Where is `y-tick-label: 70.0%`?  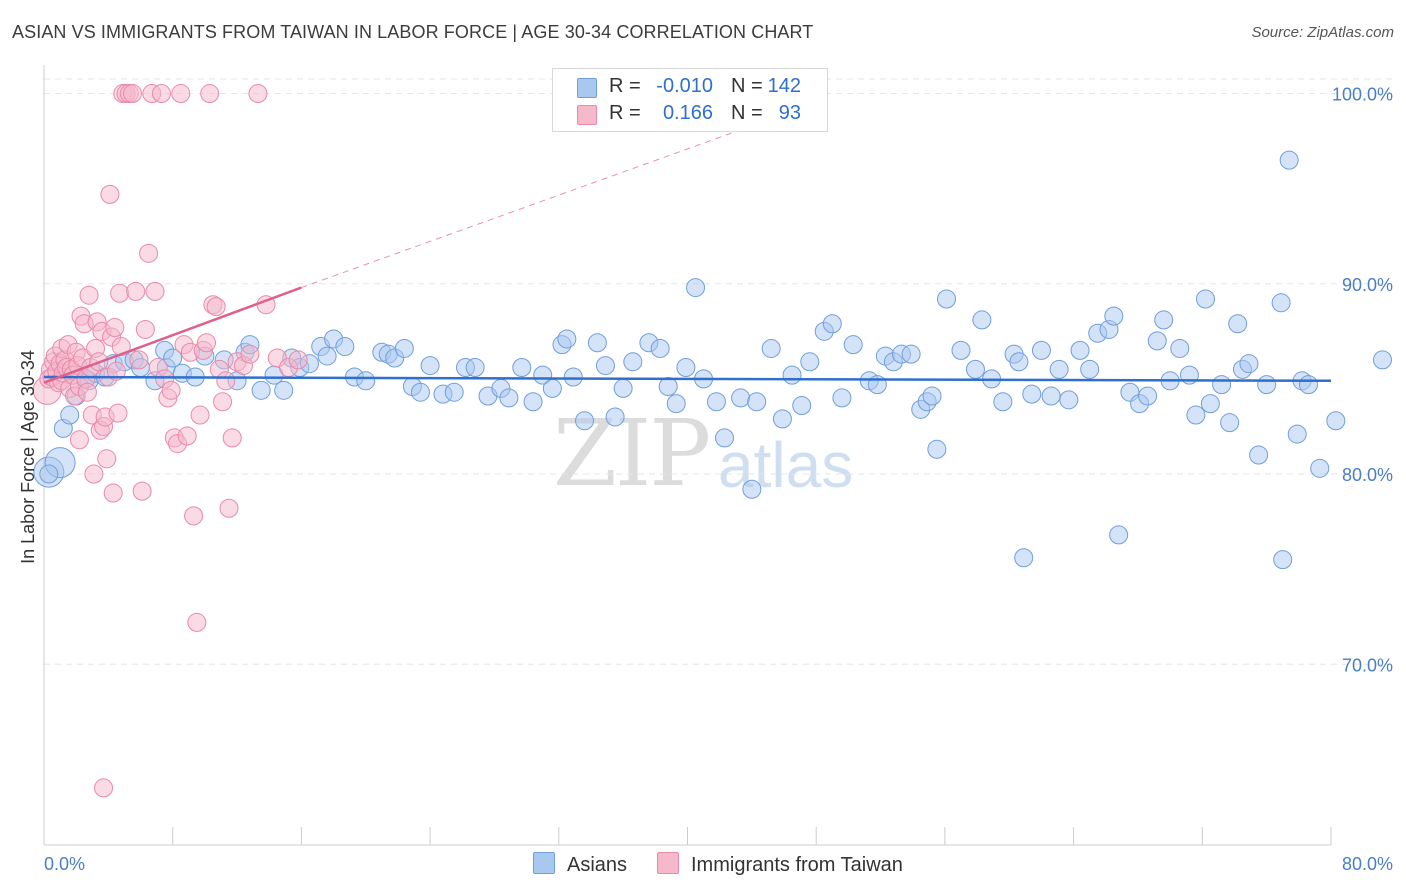 y-tick-label: 70.0% is located at coordinates (1367, 665).